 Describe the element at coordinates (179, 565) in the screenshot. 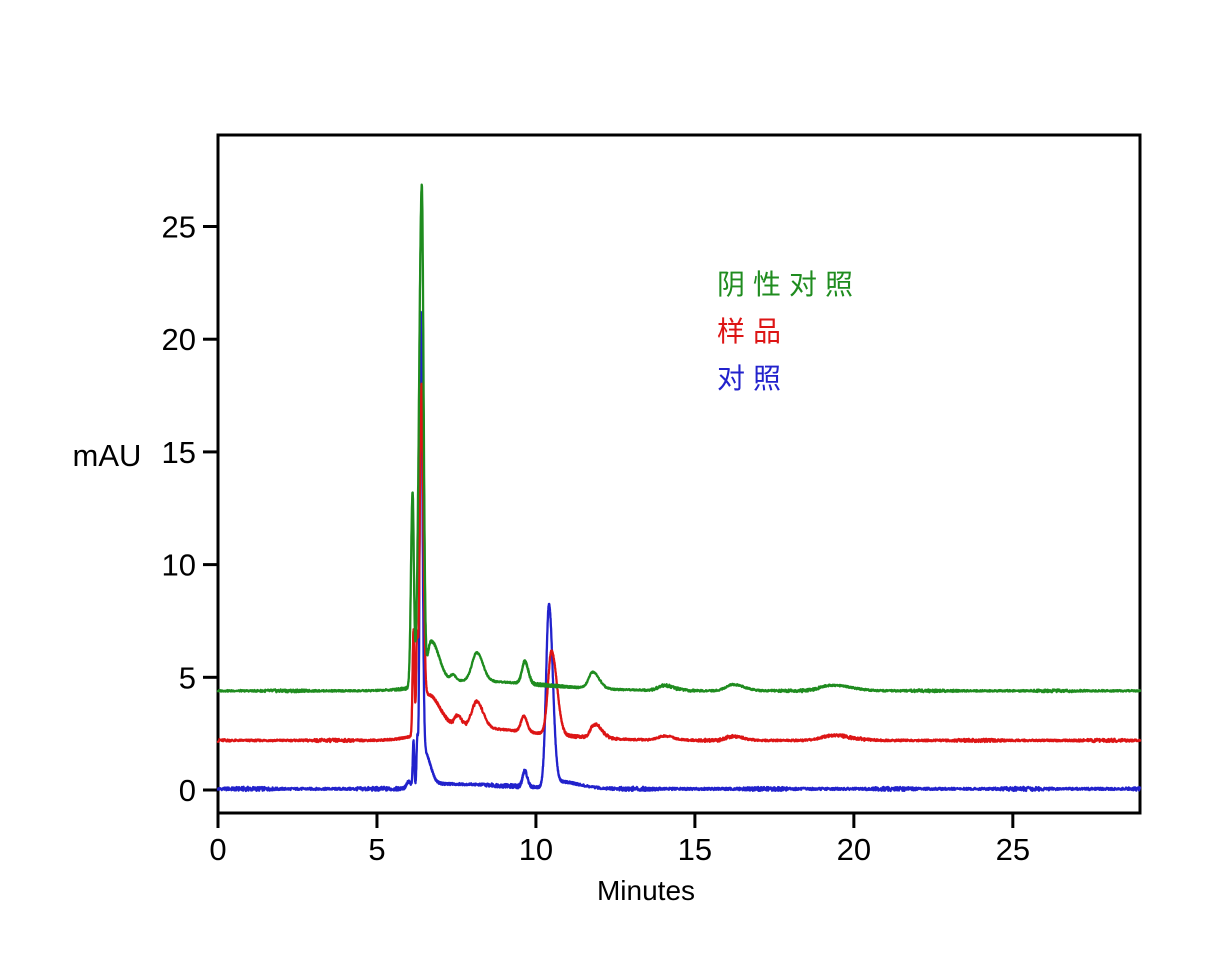

I see `y-tick-label: 10` at that location.